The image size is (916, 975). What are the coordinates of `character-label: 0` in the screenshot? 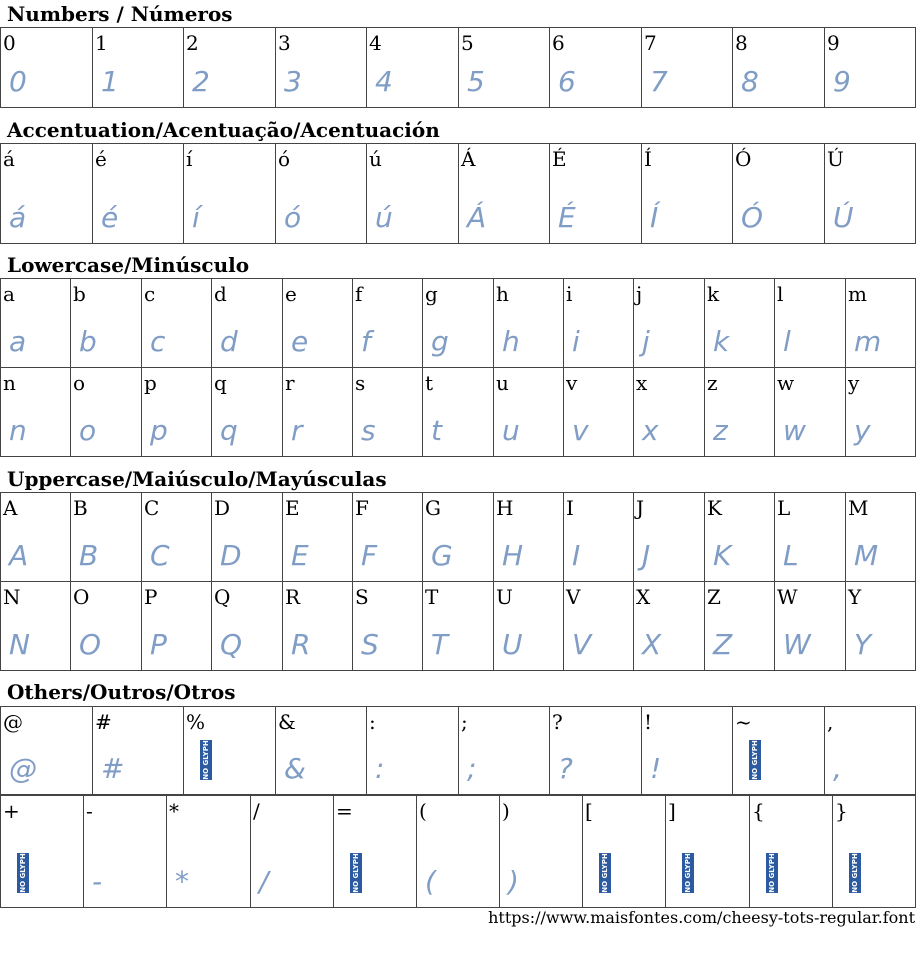 It's located at (9, 43).